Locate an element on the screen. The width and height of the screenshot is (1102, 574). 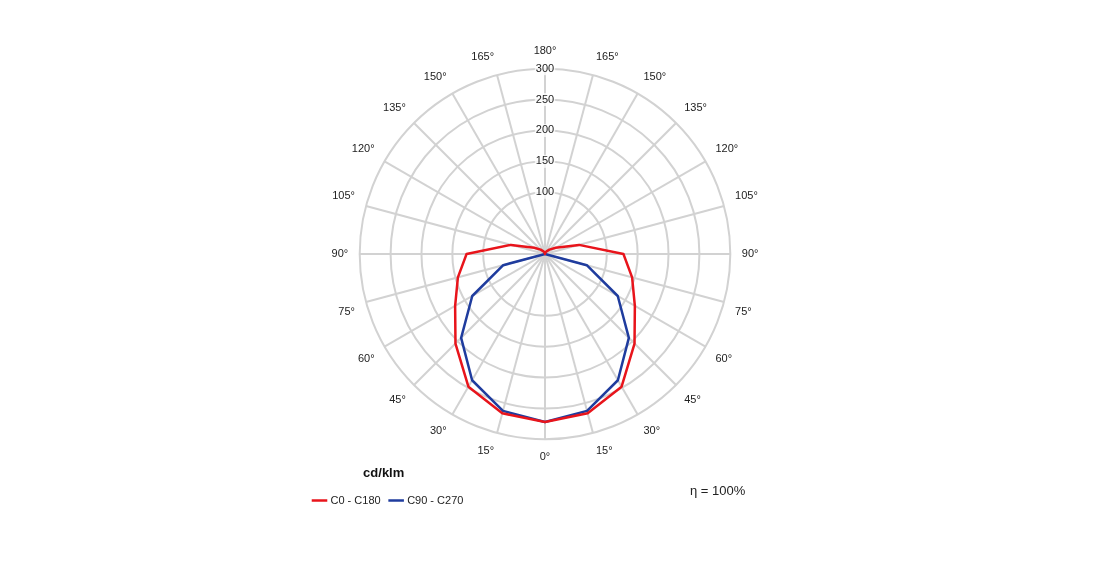
text: η = 100% is located at coordinates (718, 490).